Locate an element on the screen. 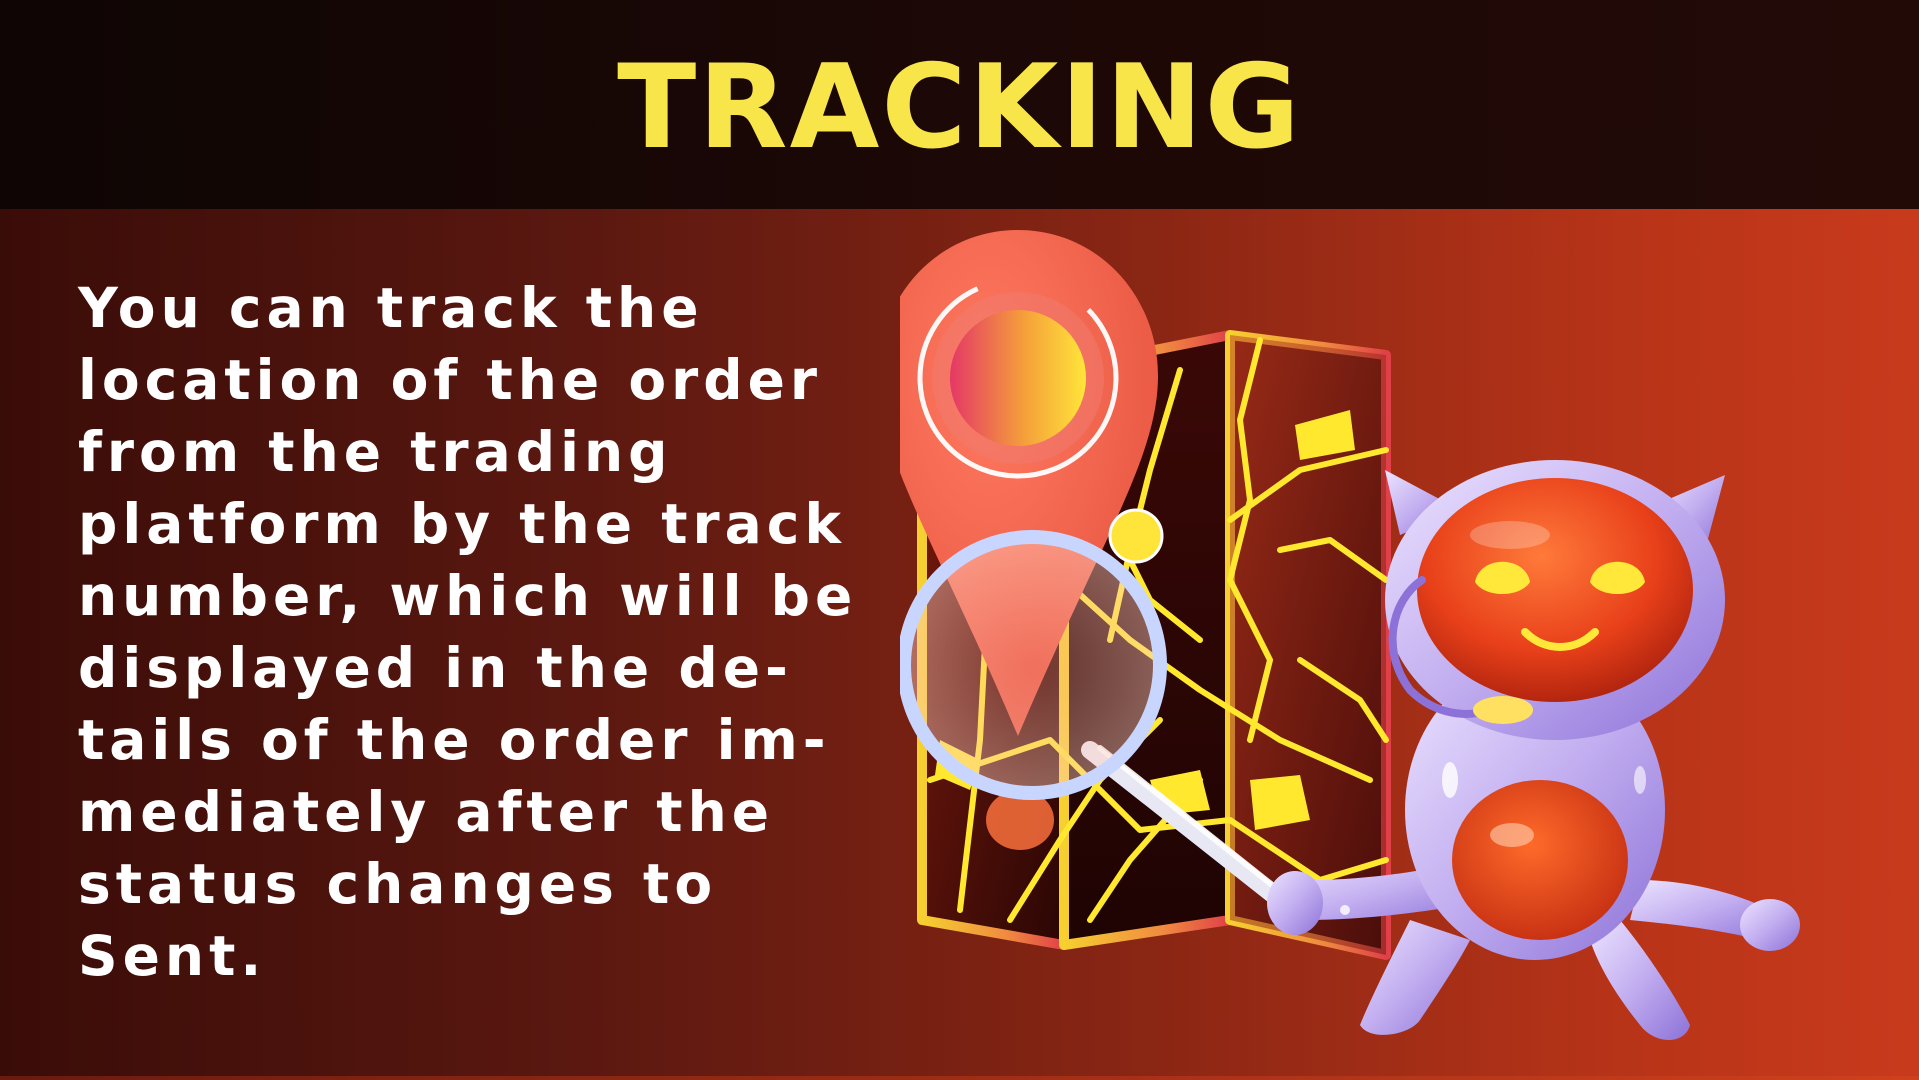 The width and height of the screenshot is (1919, 1080). description-line: mediately after the is located at coordinates (426, 812).